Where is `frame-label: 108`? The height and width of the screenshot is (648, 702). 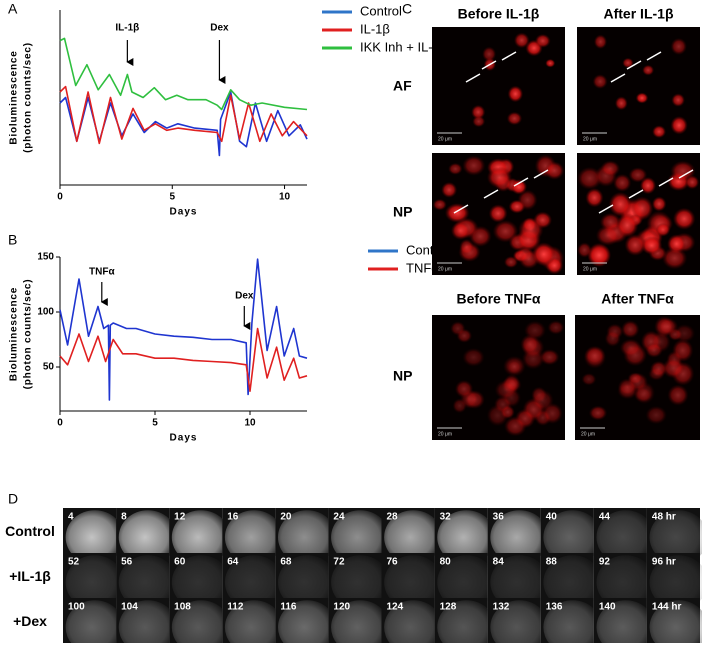 frame-label: 108 is located at coordinates (182, 607).